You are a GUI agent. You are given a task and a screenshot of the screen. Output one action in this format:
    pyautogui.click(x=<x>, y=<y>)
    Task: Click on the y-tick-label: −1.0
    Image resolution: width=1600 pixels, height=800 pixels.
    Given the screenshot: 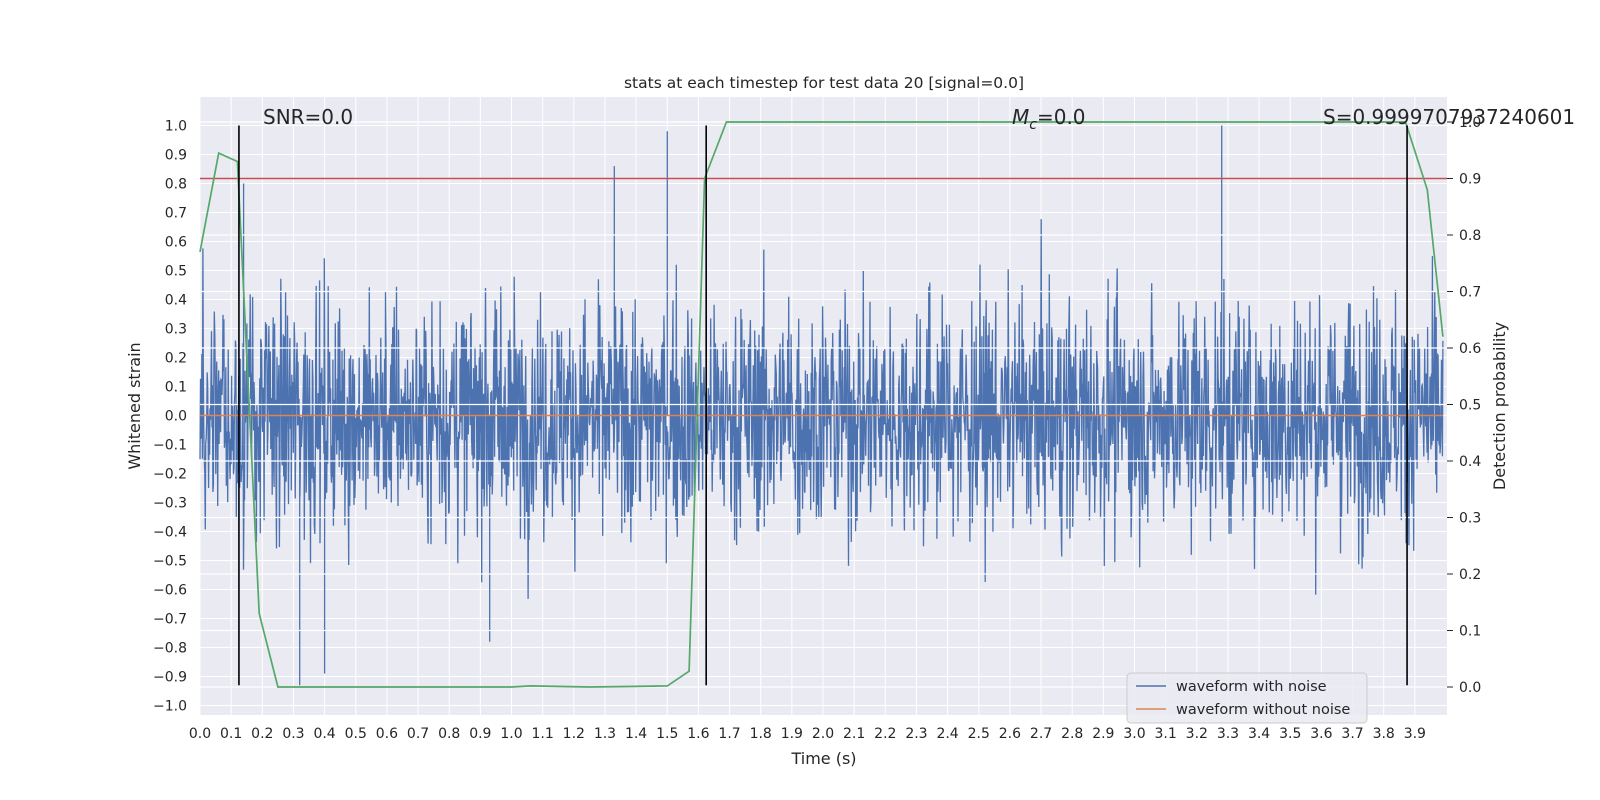 What is the action you would take?
    pyautogui.click(x=170, y=707)
    